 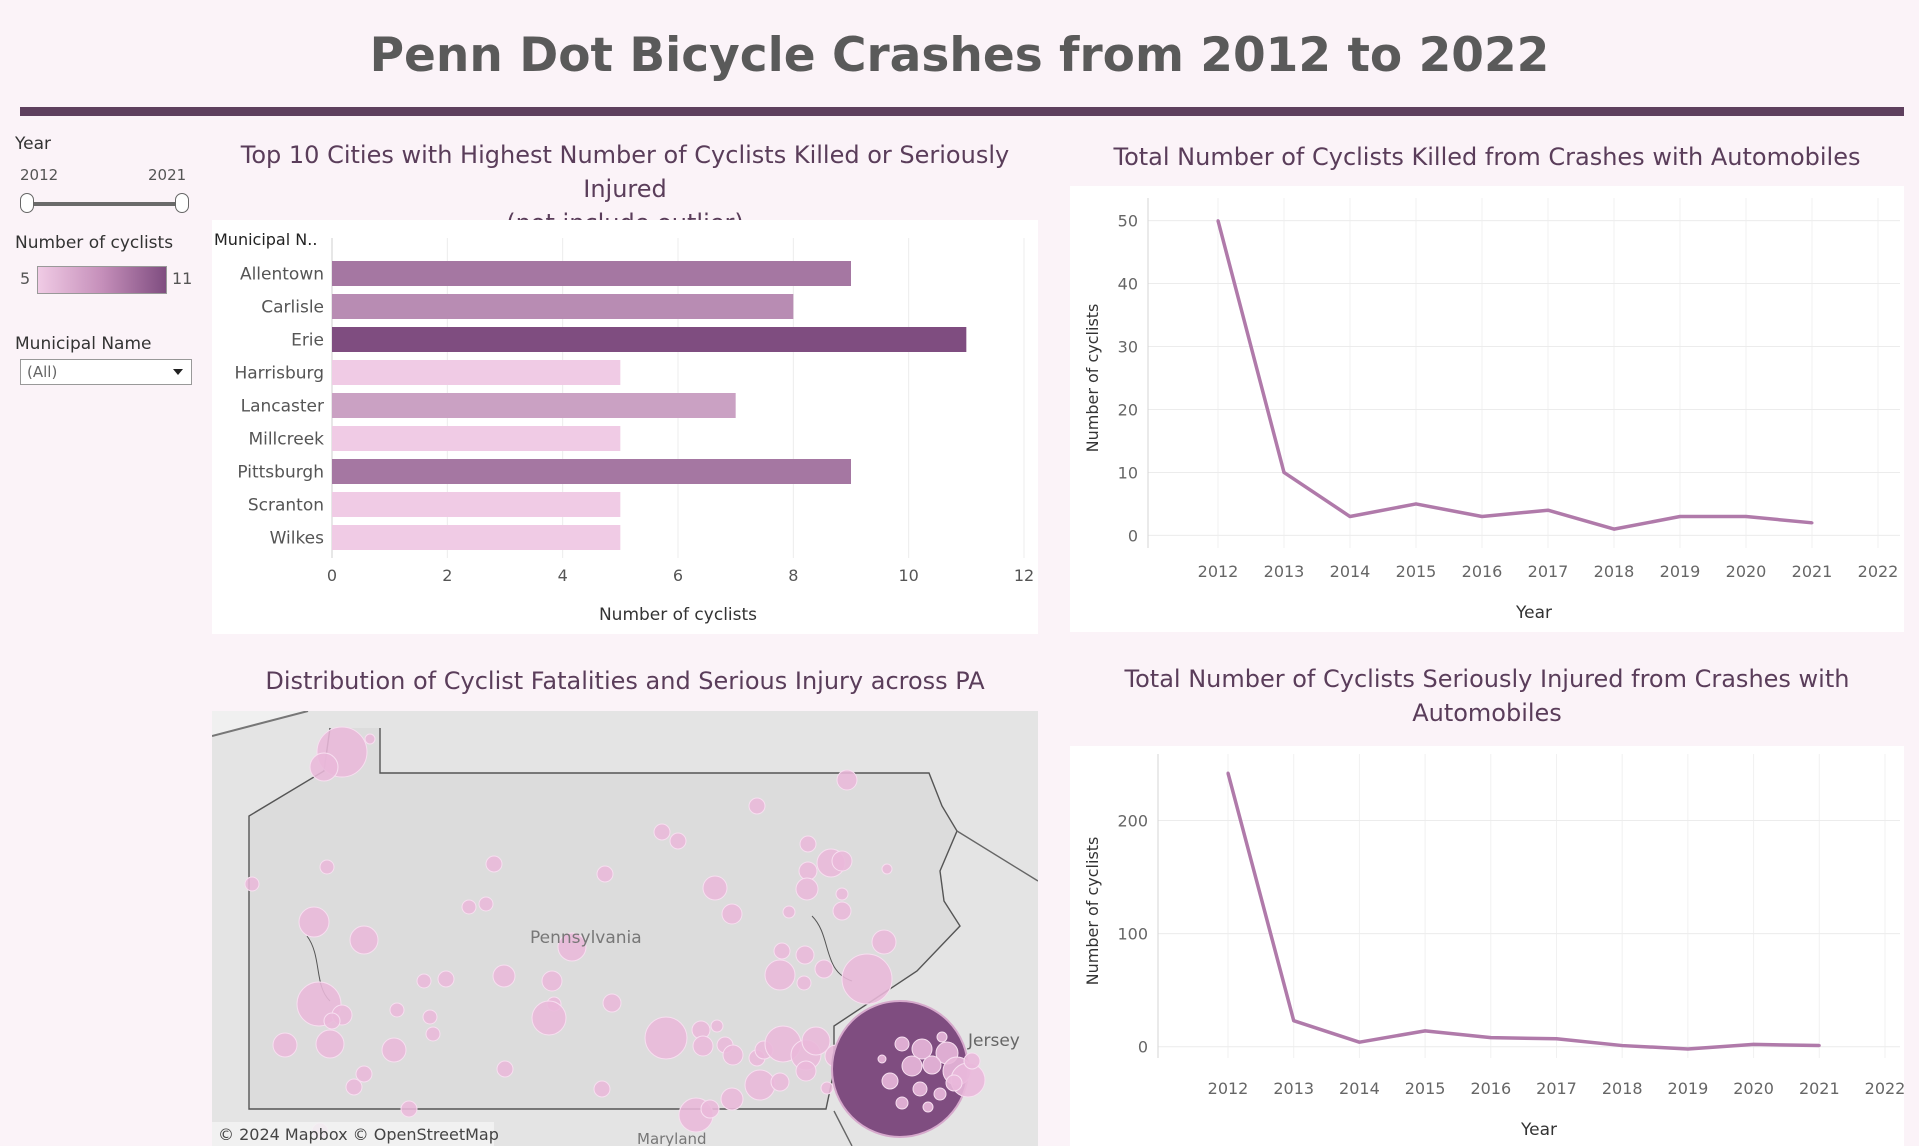 I want to click on line-y-tick-label: 10, so click(x=1128, y=472).